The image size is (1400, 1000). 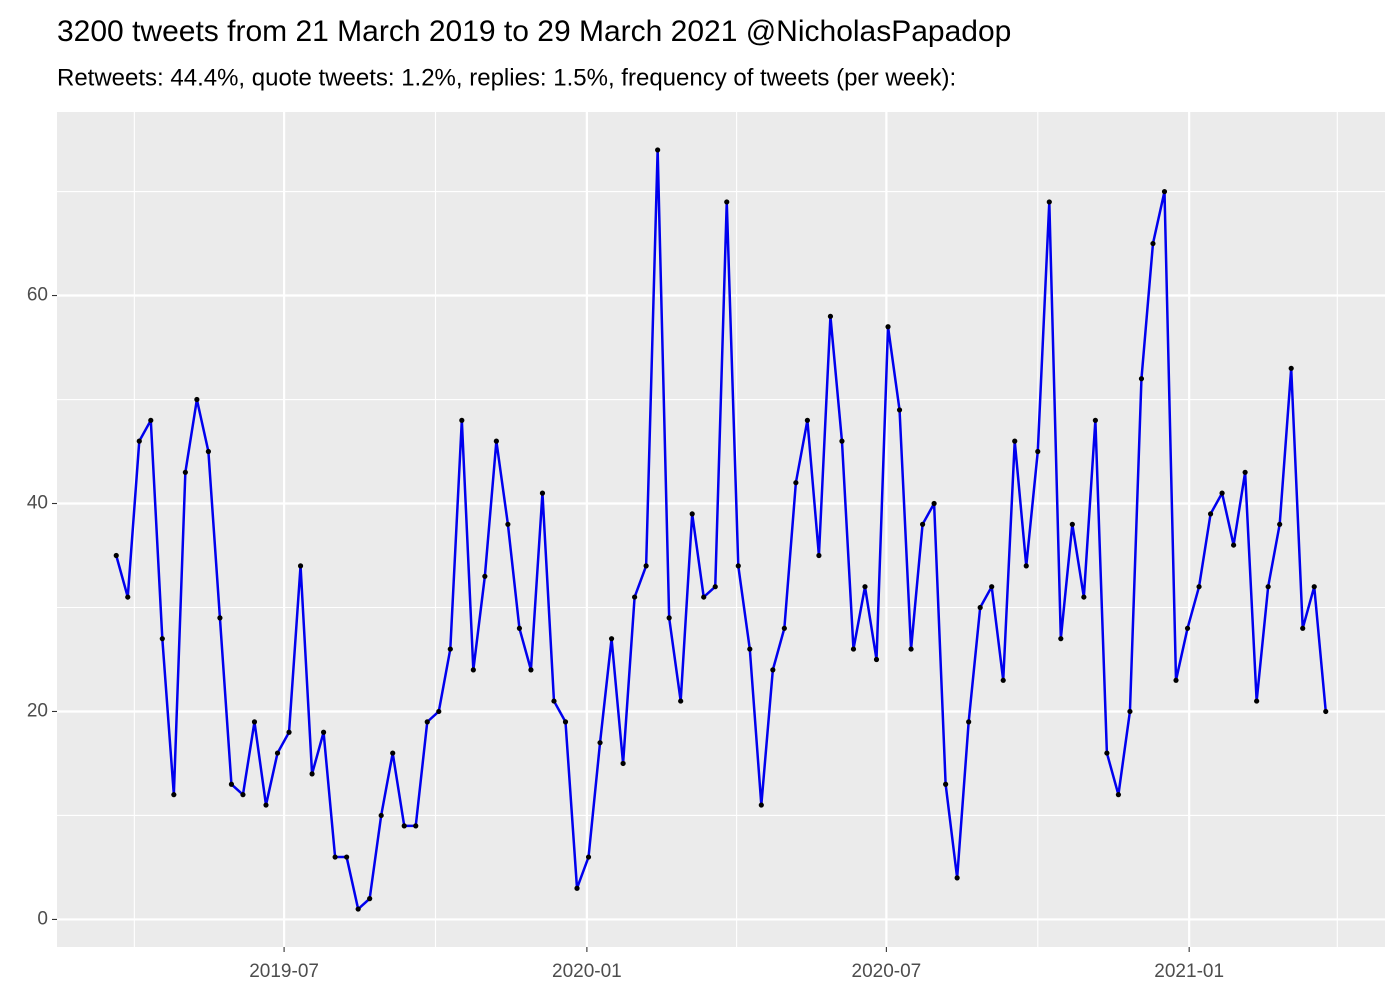 I want to click on y-tick-label: 20, so click(x=37, y=710).